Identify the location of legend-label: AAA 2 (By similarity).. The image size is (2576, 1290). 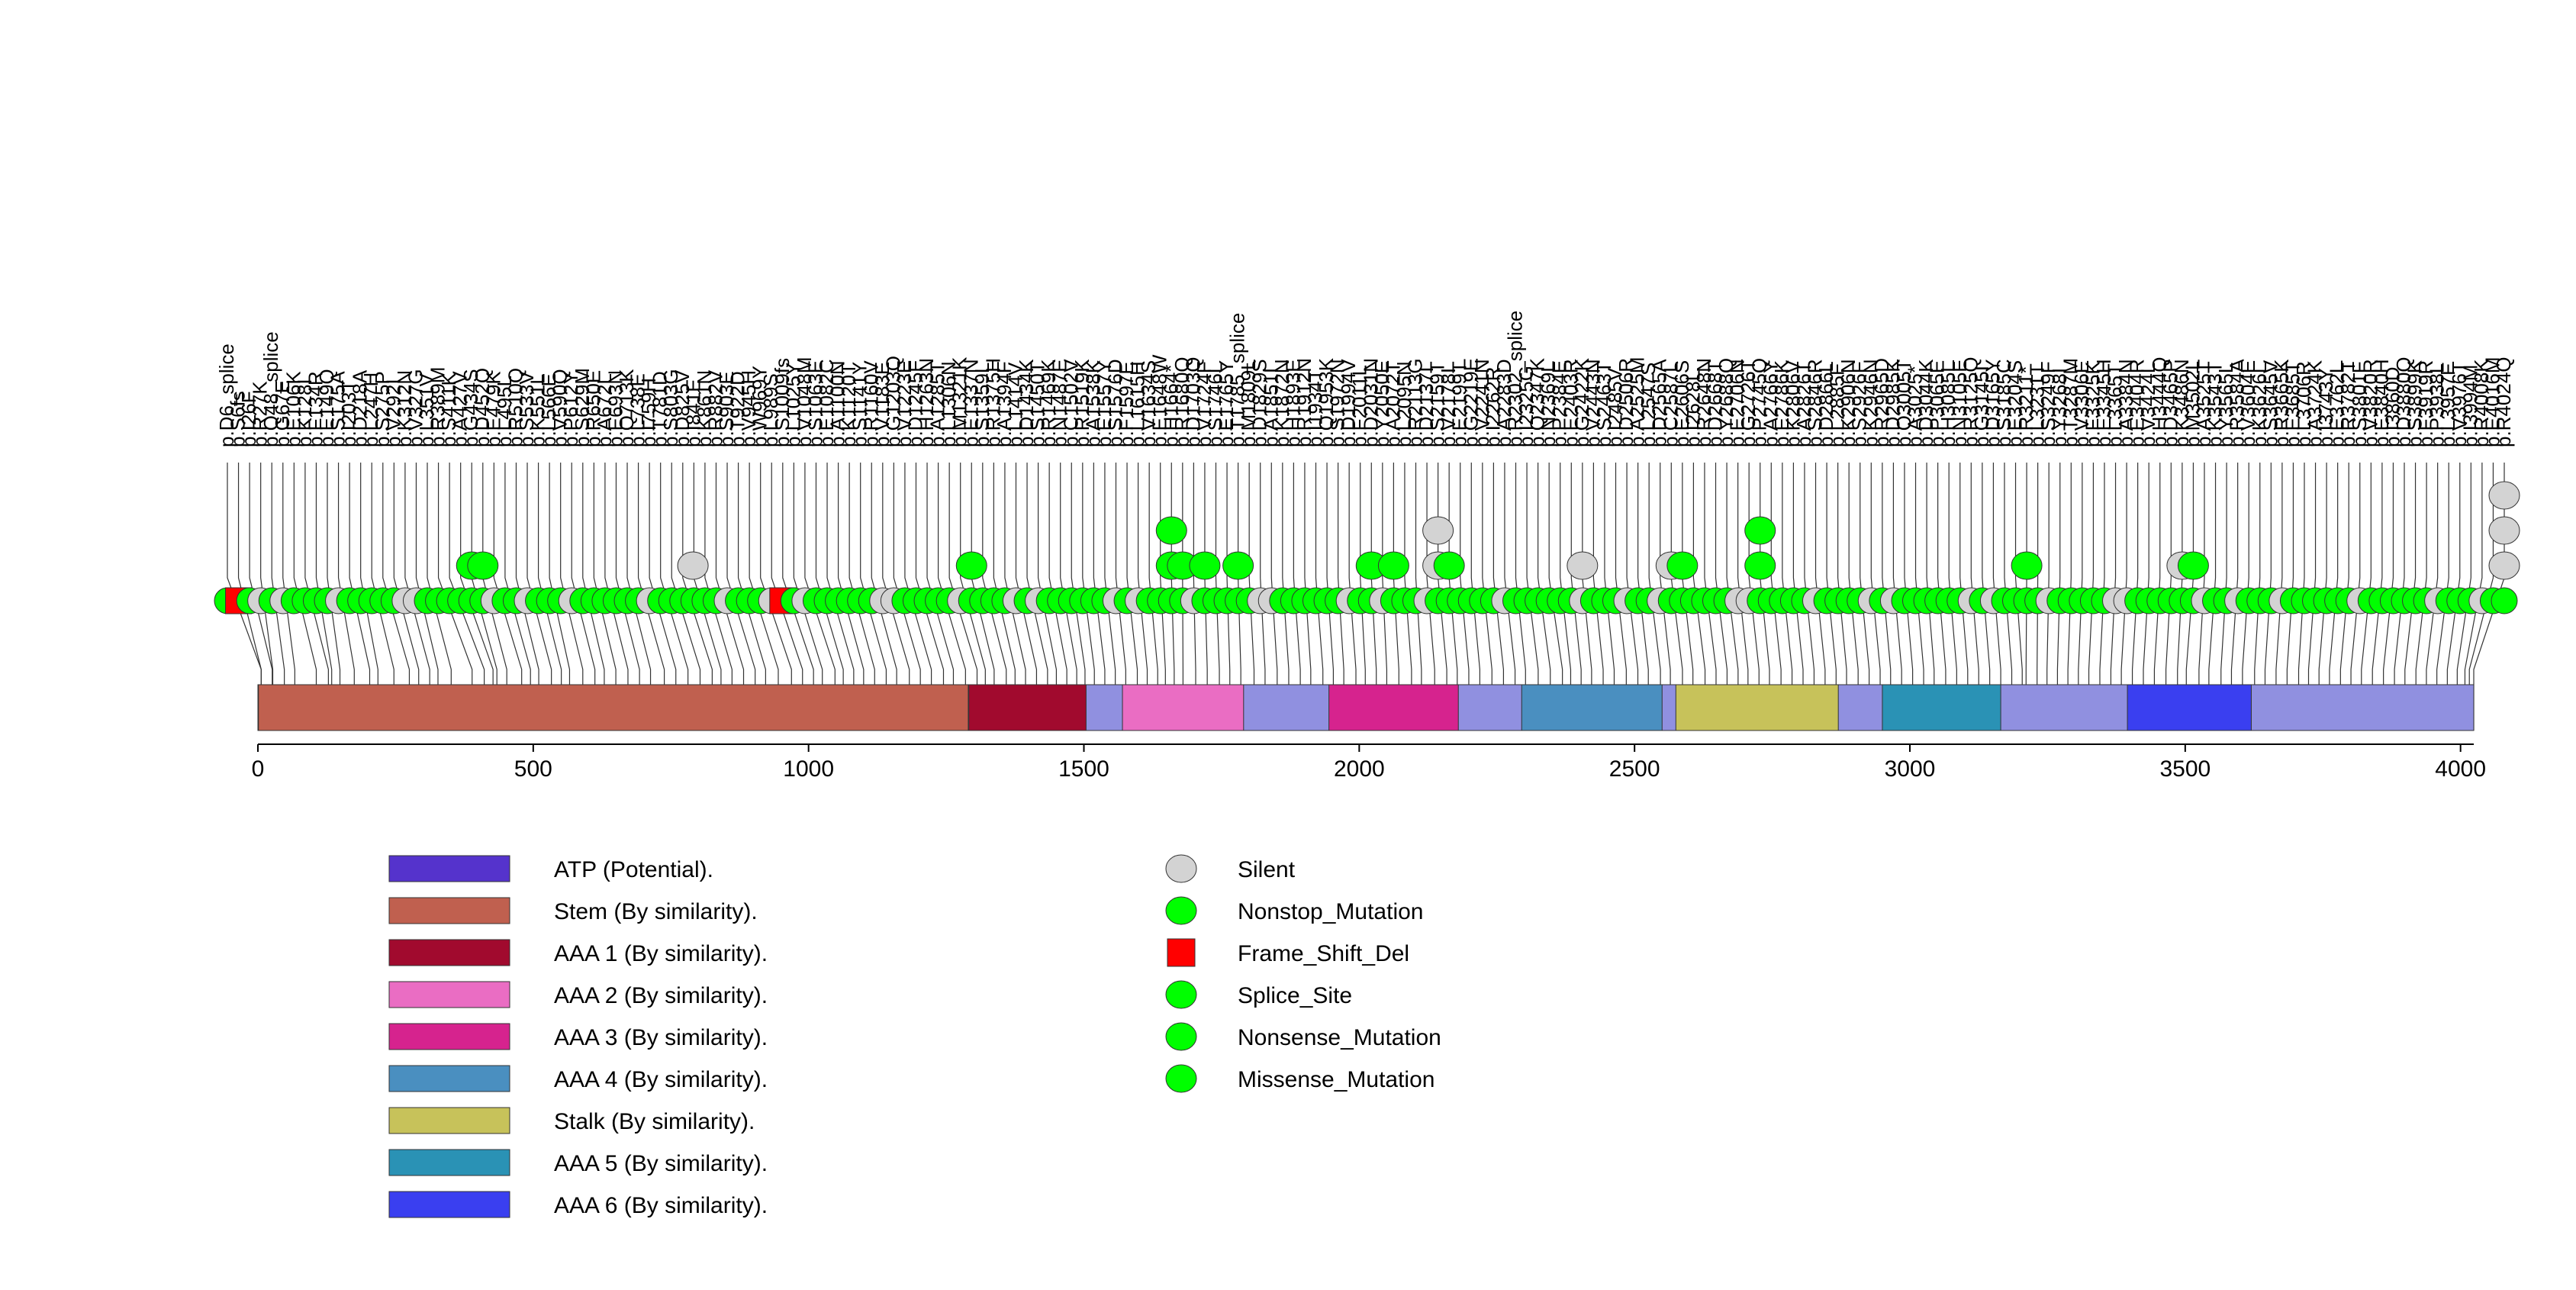
(661, 996).